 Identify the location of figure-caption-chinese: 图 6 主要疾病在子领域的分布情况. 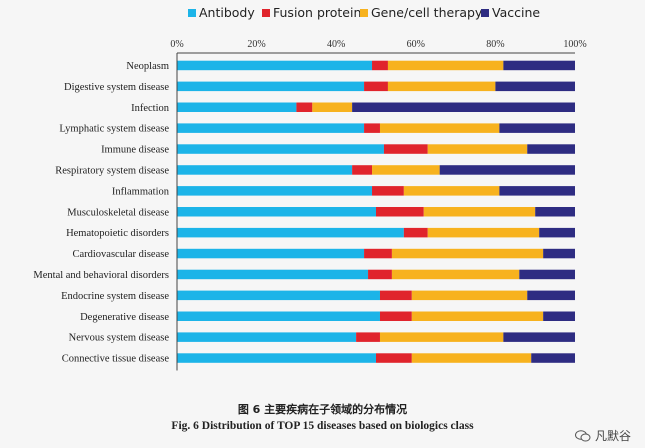
(322, 409).